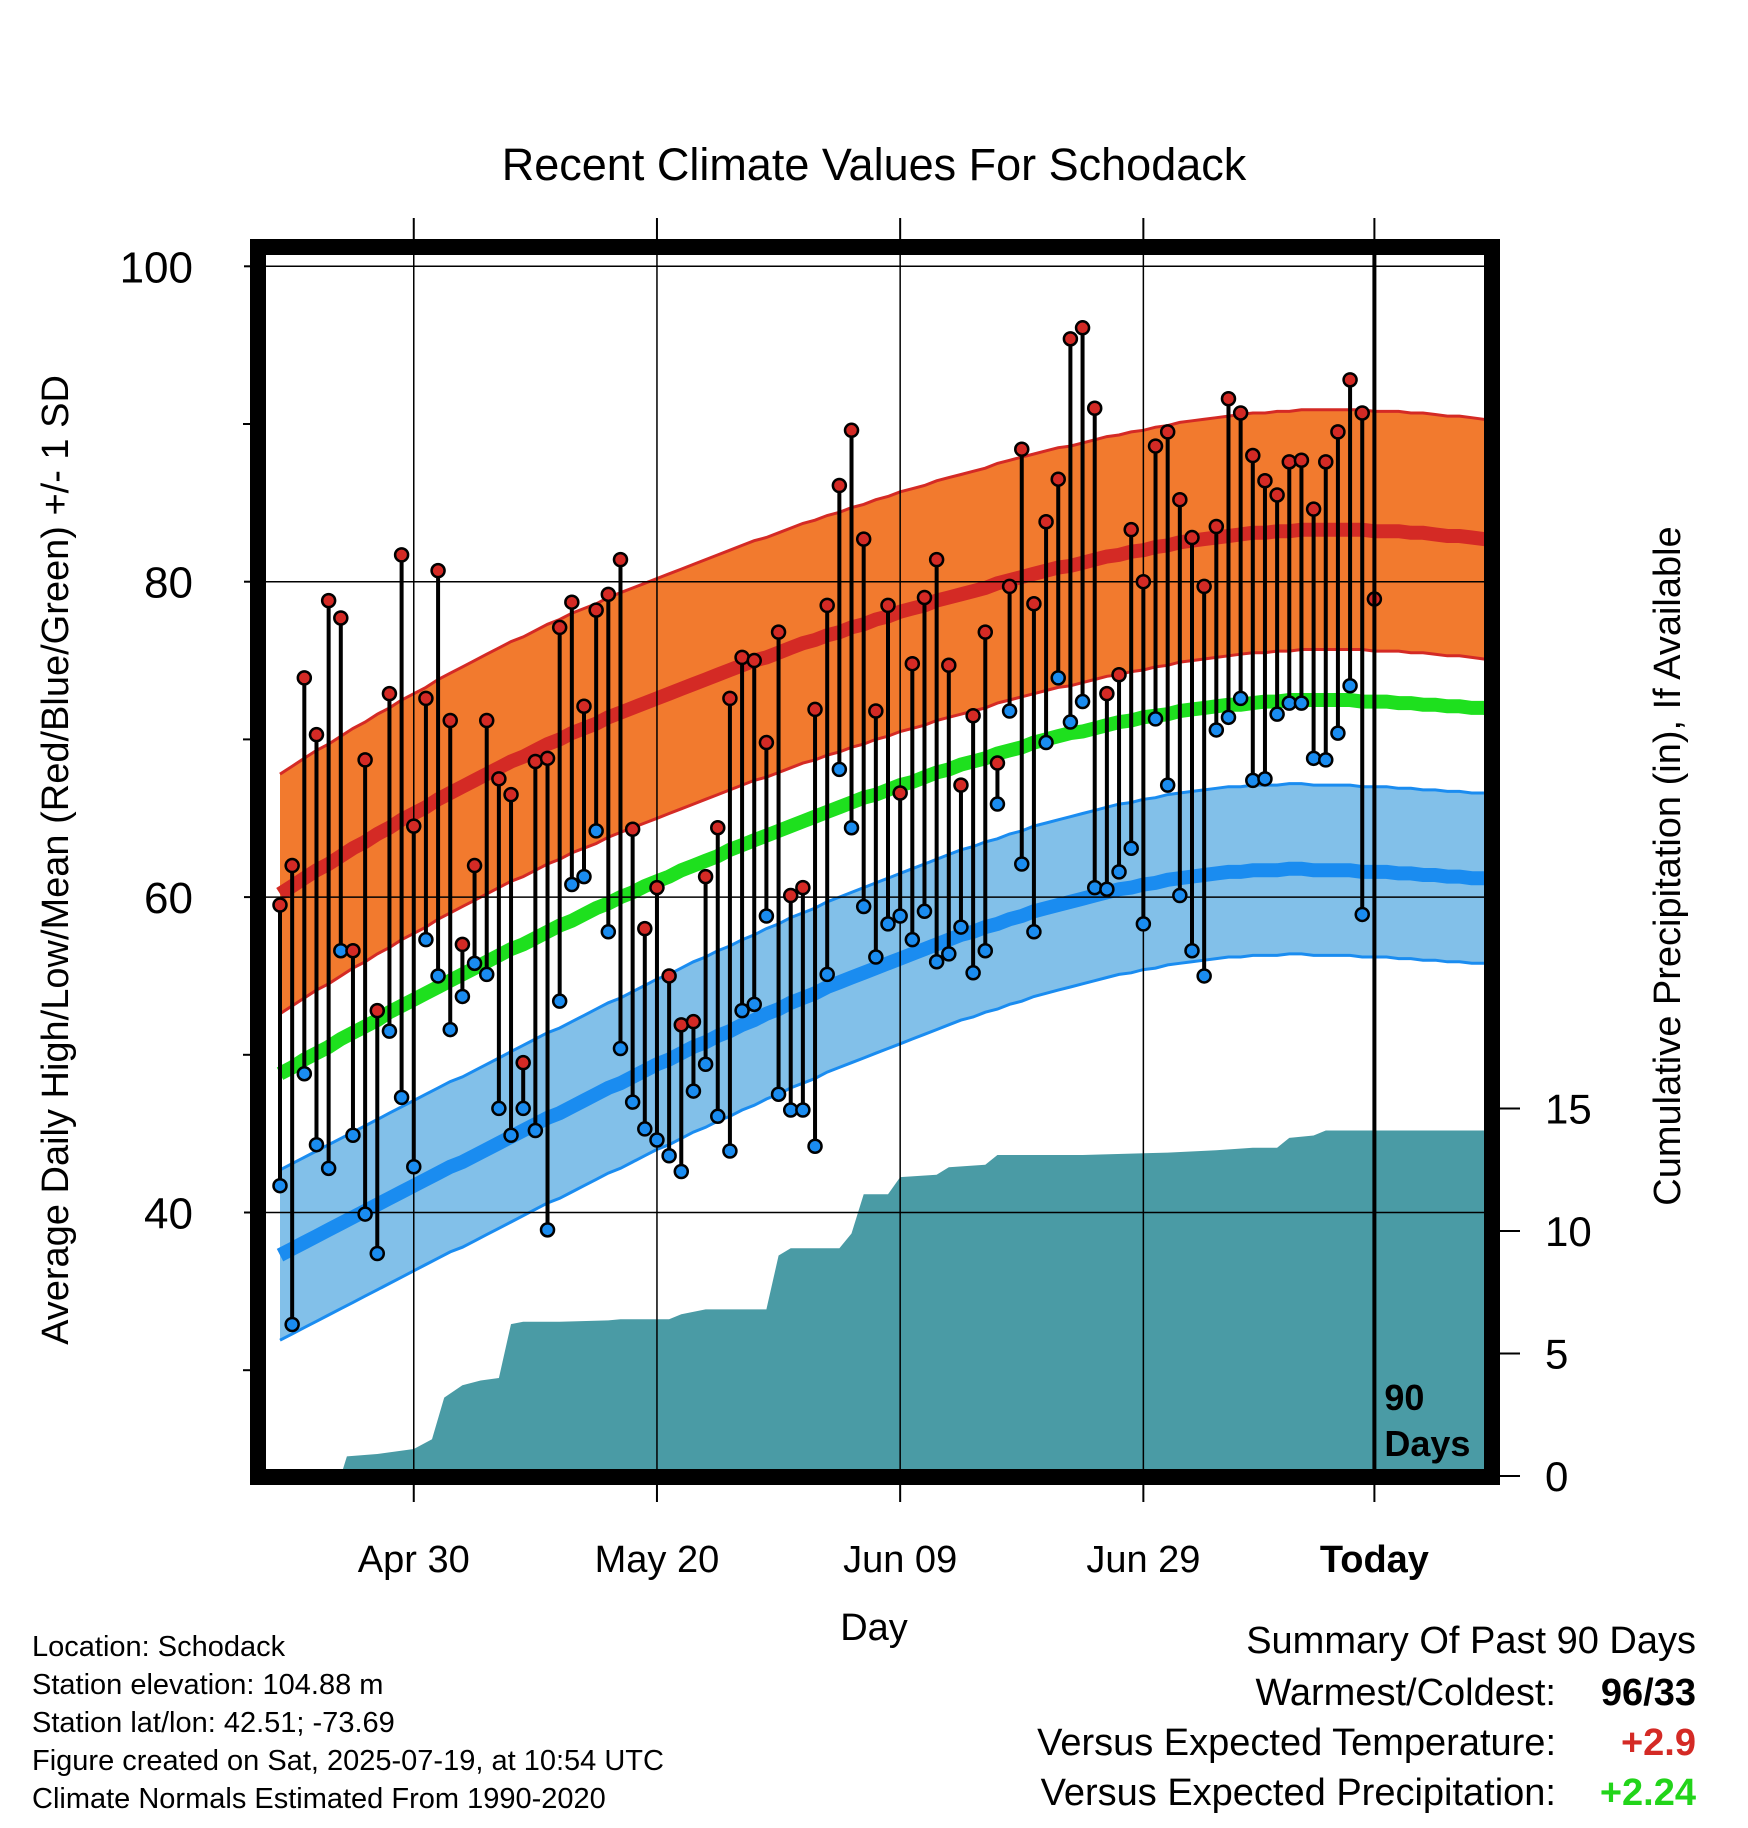 The width and height of the screenshot is (1748, 1828). Describe the element at coordinates (1568, 1109) in the screenshot. I see `y-right-tick-label: 15` at that location.